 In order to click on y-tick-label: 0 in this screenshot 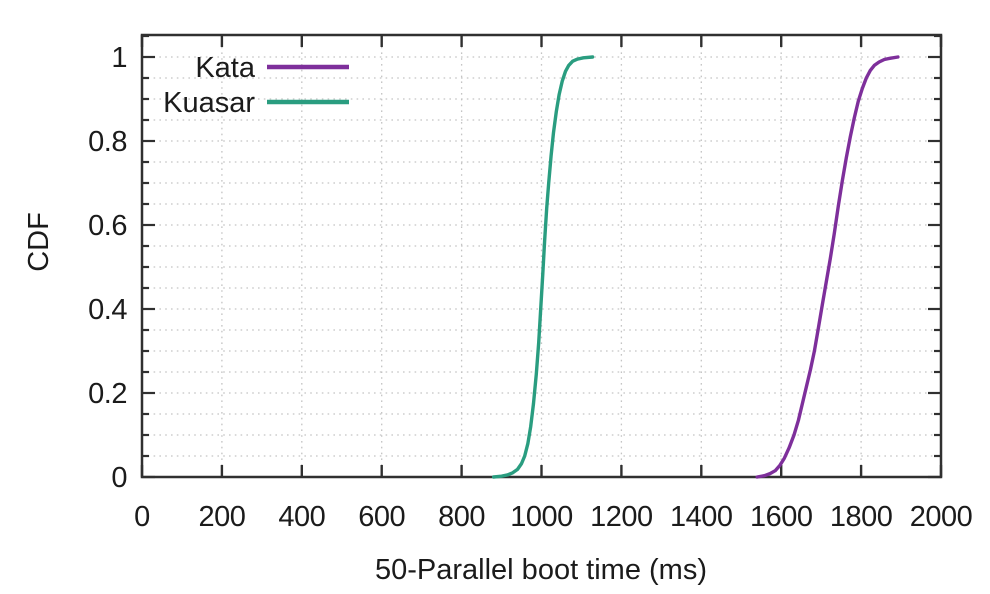, I will do `click(119, 478)`.